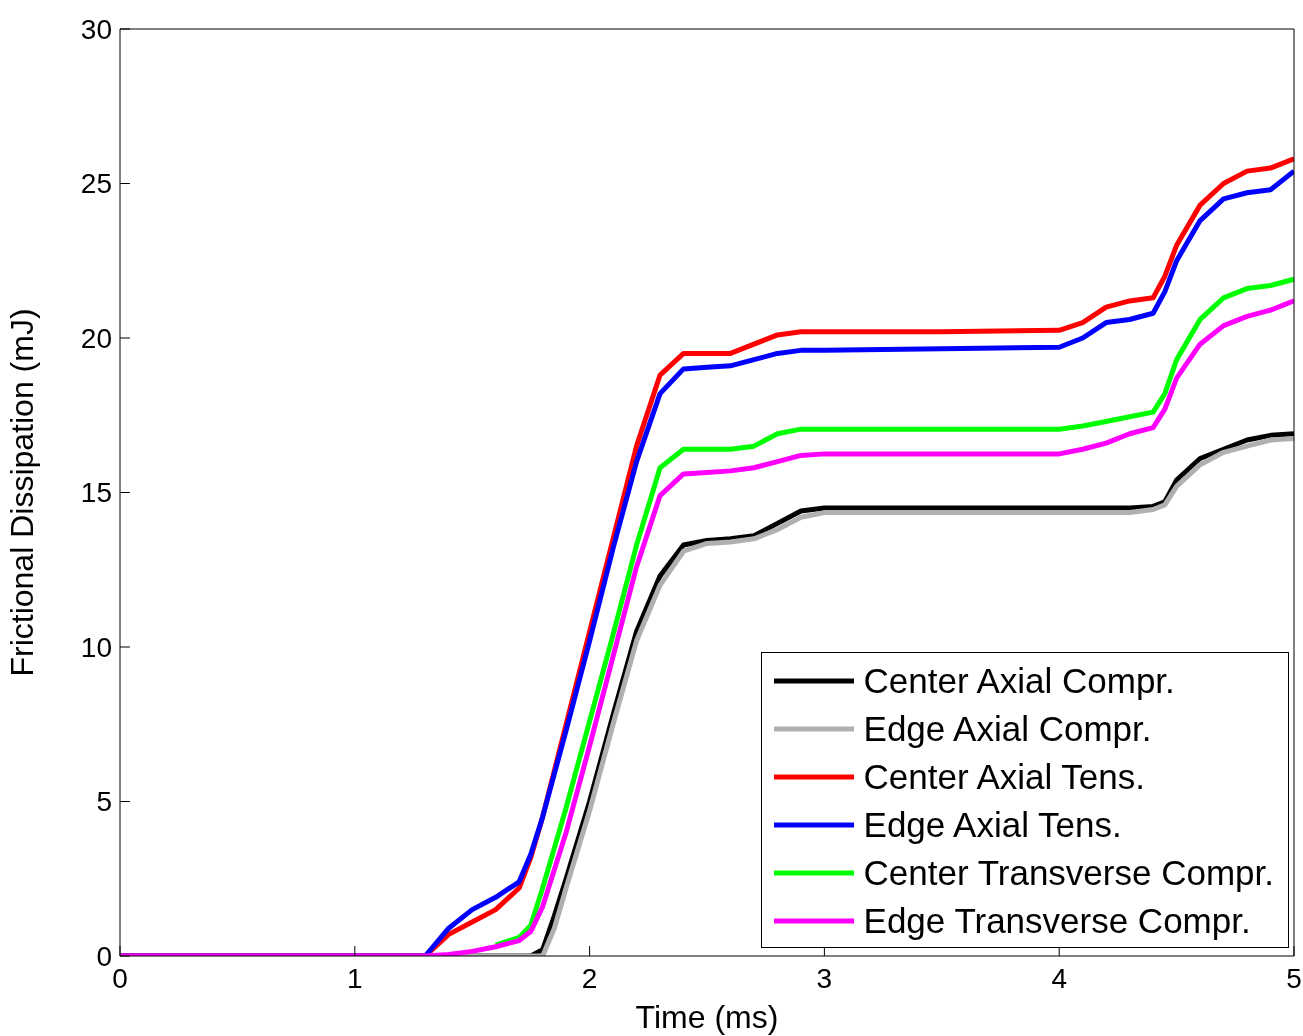 This screenshot has height=1036, width=1303. What do you see at coordinates (1019, 681) in the screenshot?
I see `legend-label: Center Axial Compr.` at bounding box center [1019, 681].